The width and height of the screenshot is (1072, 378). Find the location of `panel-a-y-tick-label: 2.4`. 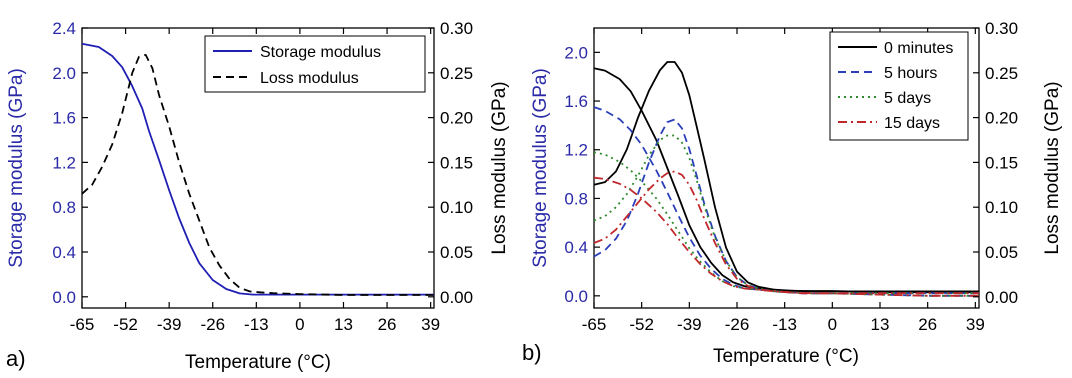

panel-a-y-tick-label: 2.4 is located at coordinates (64, 28).